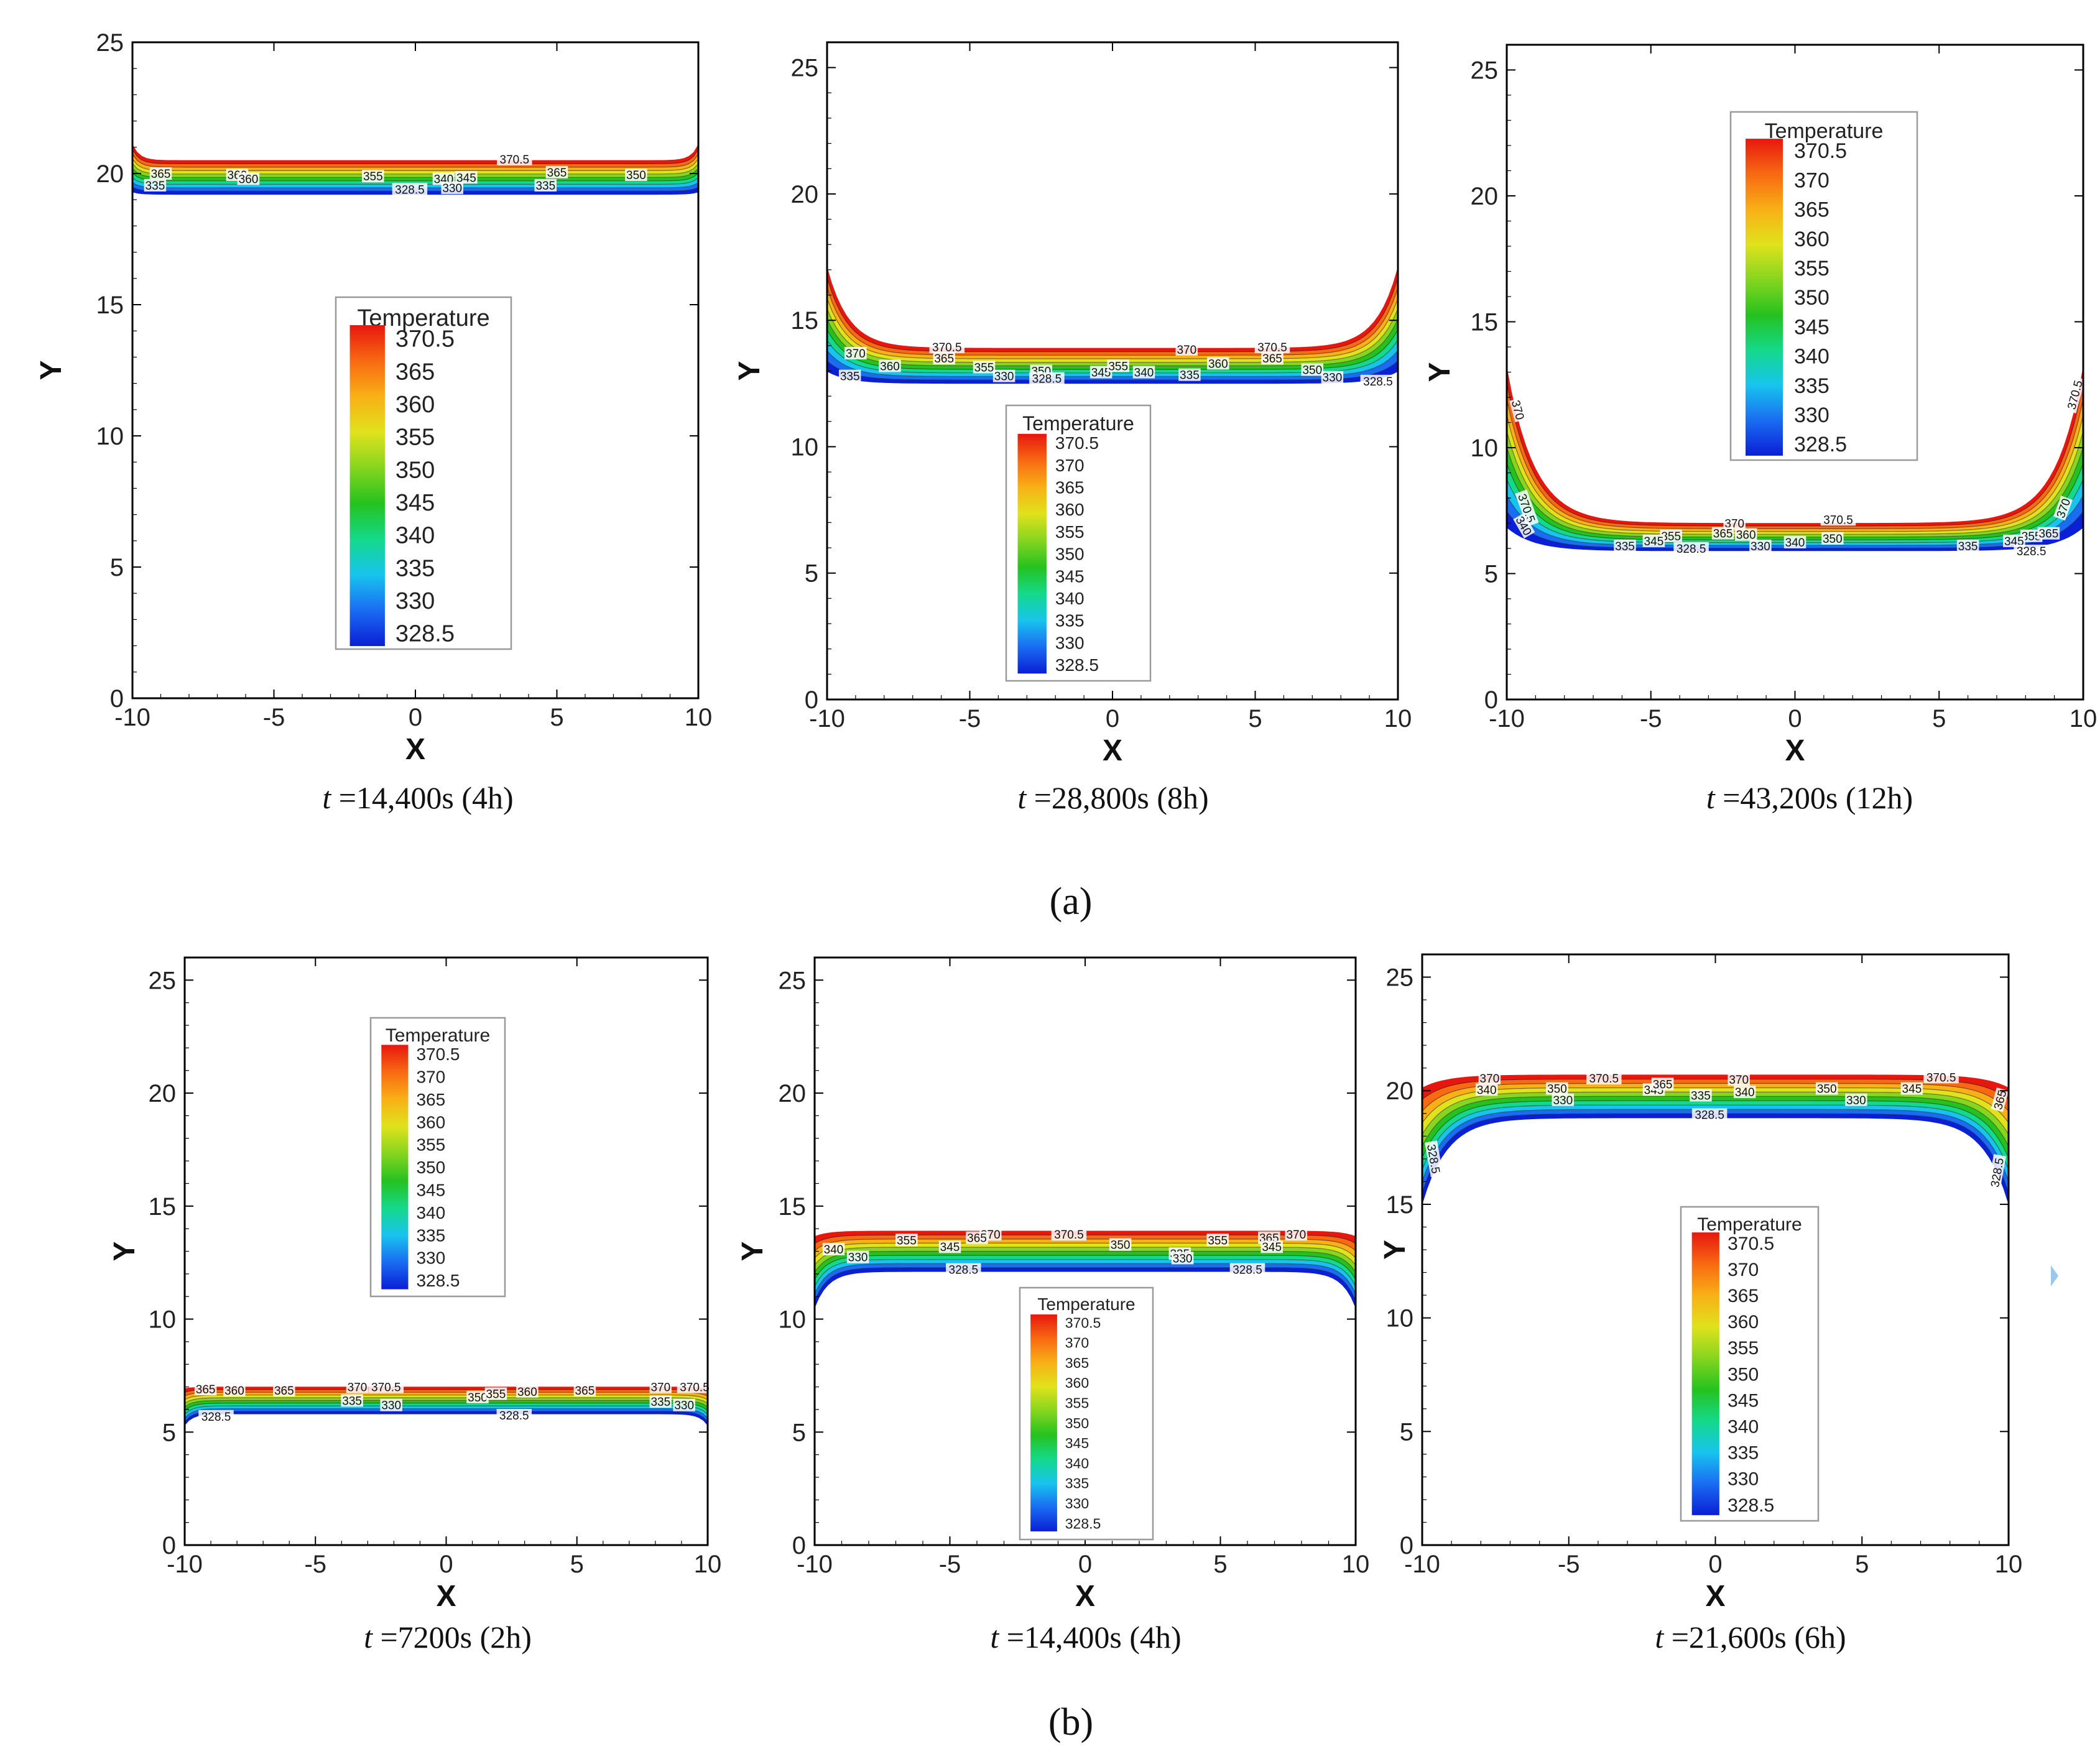 This screenshot has width=2100, height=1754. What do you see at coordinates (415, 405) in the screenshot?
I see `legend-level-label: 360` at bounding box center [415, 405].